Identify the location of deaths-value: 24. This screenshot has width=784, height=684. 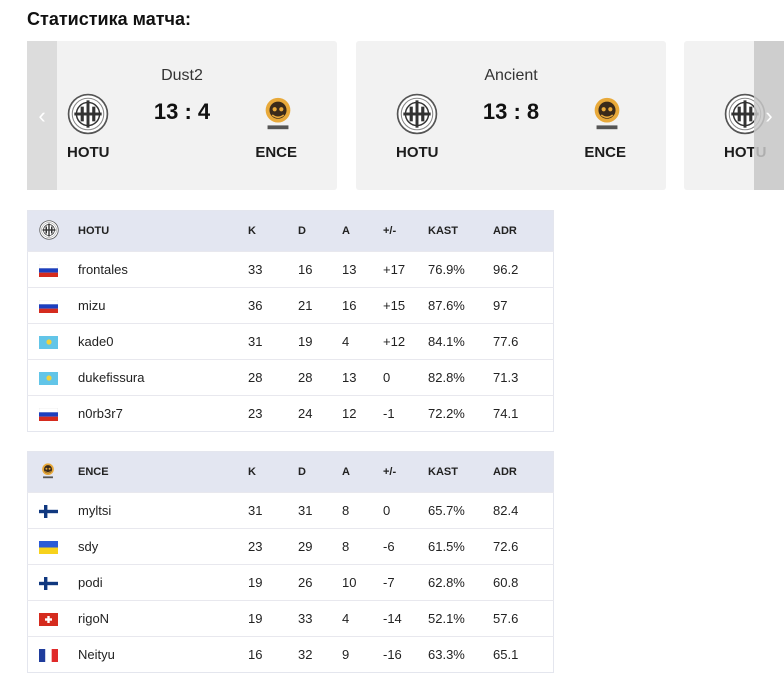
(320, 413).